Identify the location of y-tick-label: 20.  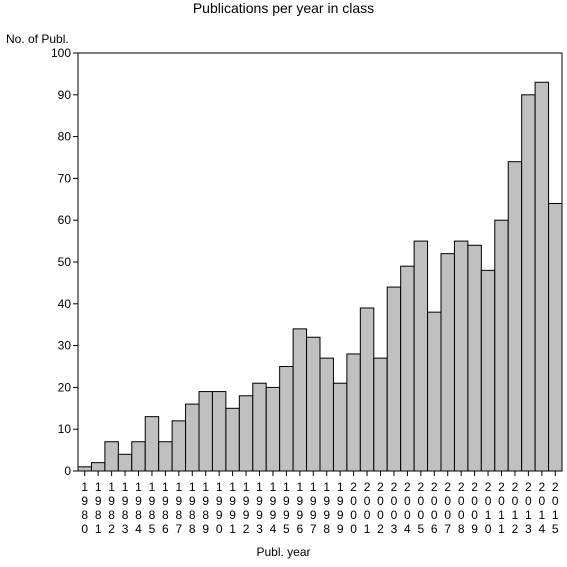
(65, 387).